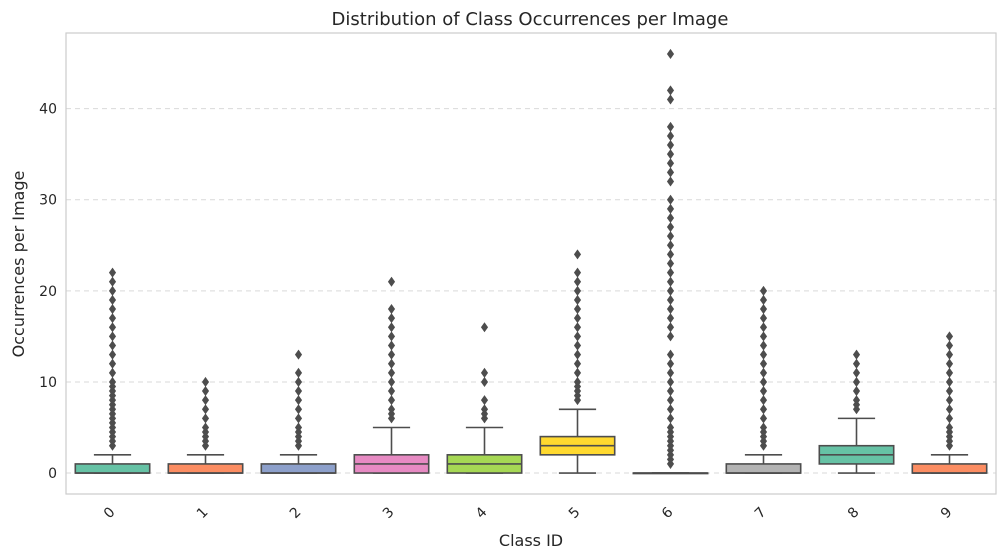  I want to click on x-tick-label: 0, so click(110, 513).